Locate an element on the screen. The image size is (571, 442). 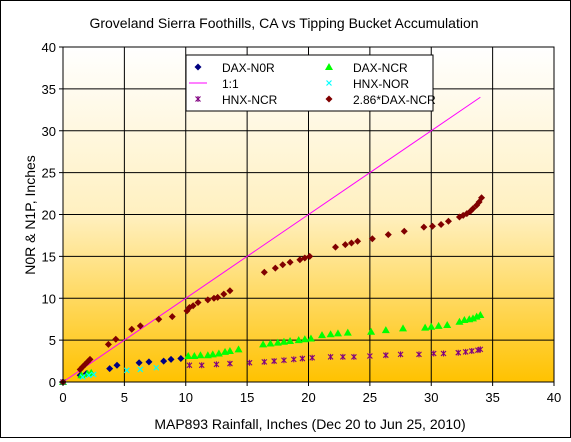
y-tick-label: 15 is located at coordinates (49, 256).